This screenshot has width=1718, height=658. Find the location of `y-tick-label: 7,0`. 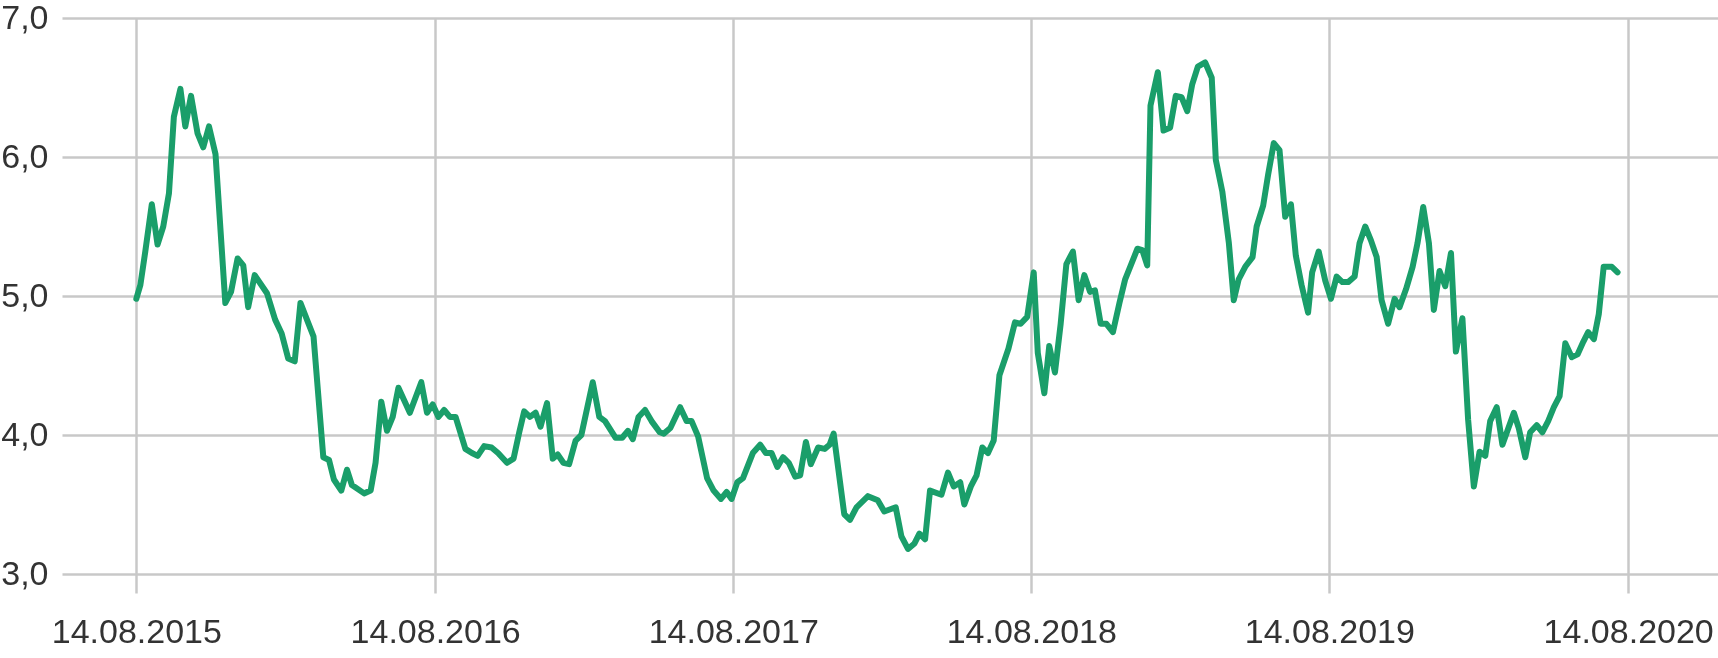

y-tick-label: 7,0 is located at coordinates (25, 18).